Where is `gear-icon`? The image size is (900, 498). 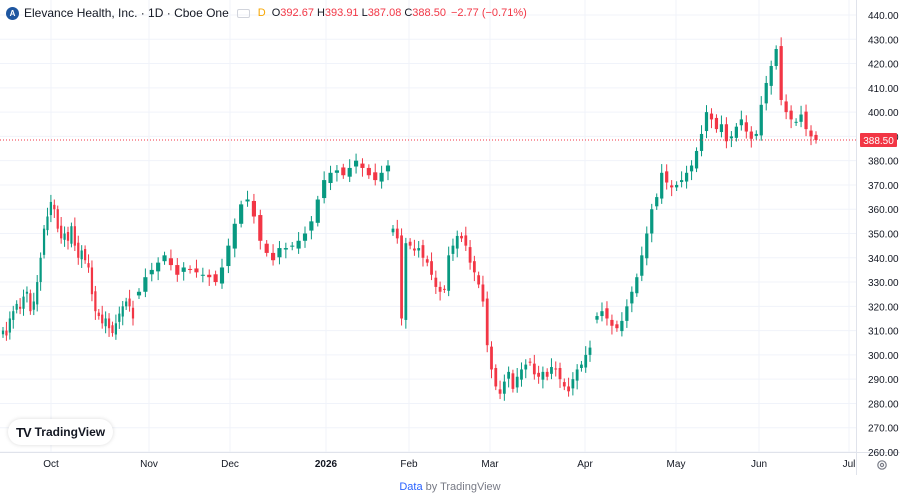
gear-icon is located at coordinates (882, 465).